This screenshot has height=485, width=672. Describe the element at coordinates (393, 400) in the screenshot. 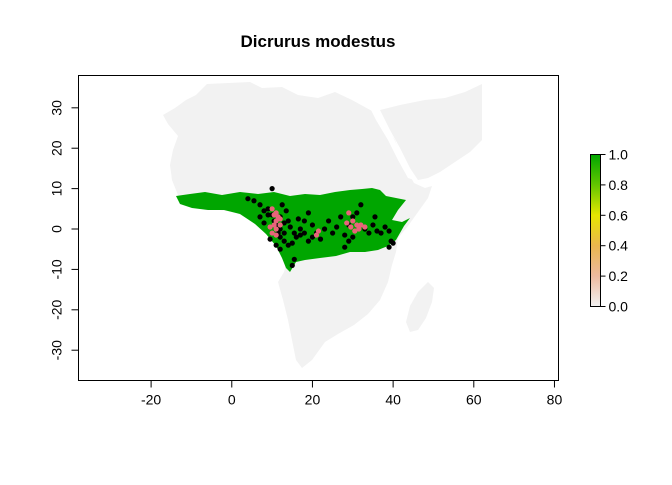

I see `x-tick-label: 40` at that location.